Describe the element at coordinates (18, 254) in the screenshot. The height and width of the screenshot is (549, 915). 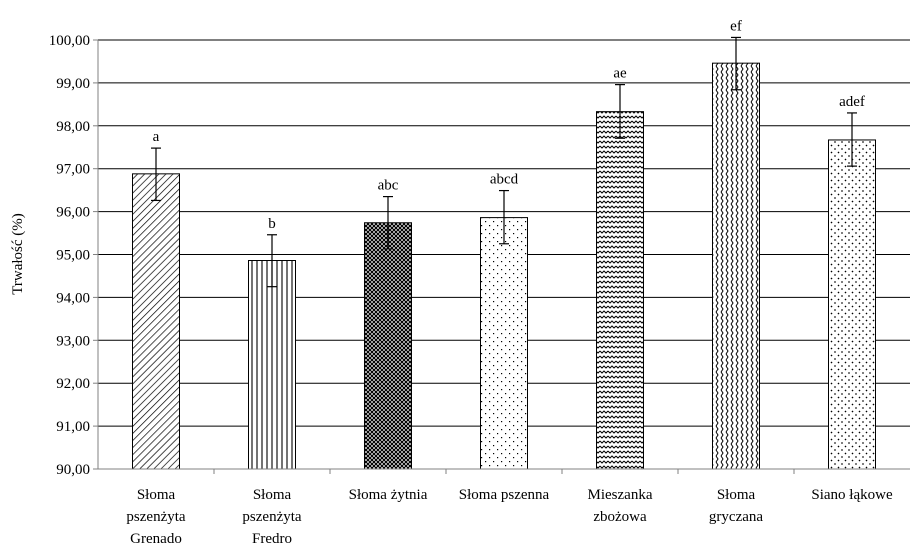
I see `y-axis-title: Trwałość (%)` at that location.